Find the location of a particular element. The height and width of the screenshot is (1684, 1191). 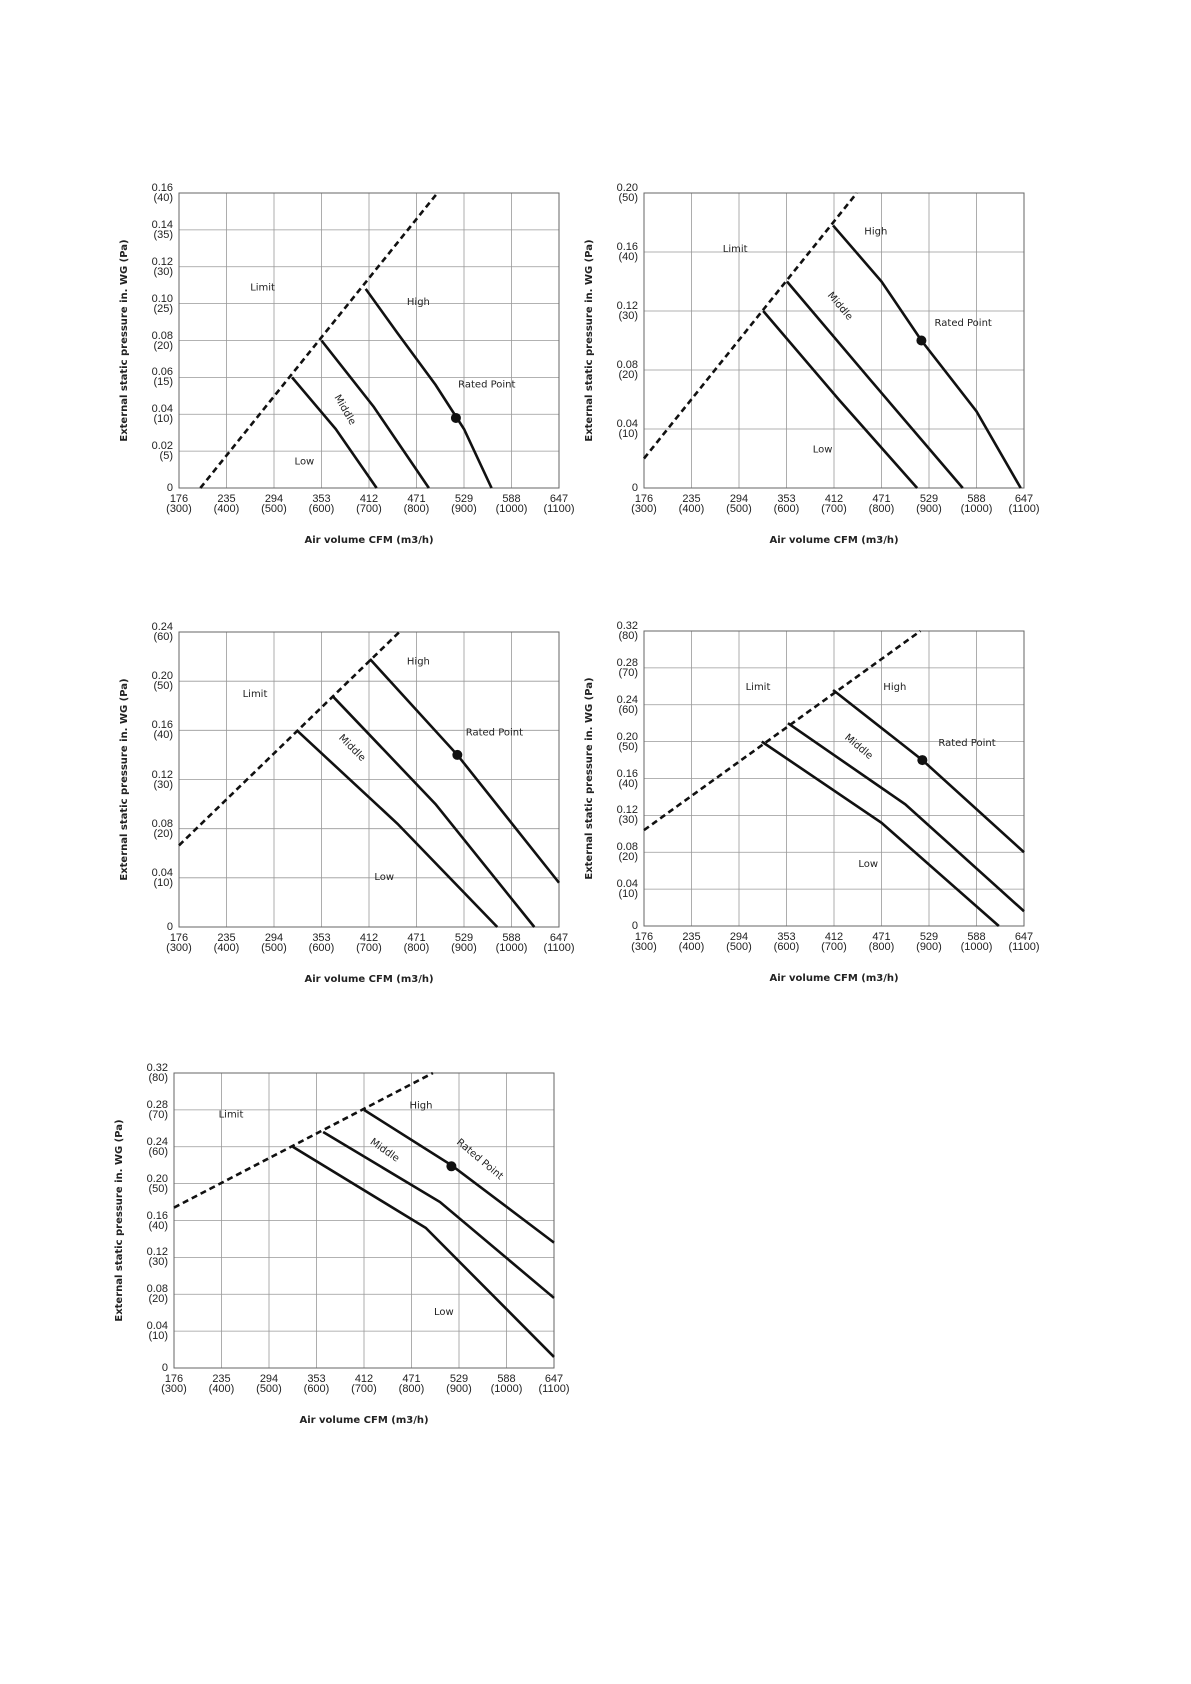

x-tick-label: 588 (1000) is located at coordinates (511, 943).